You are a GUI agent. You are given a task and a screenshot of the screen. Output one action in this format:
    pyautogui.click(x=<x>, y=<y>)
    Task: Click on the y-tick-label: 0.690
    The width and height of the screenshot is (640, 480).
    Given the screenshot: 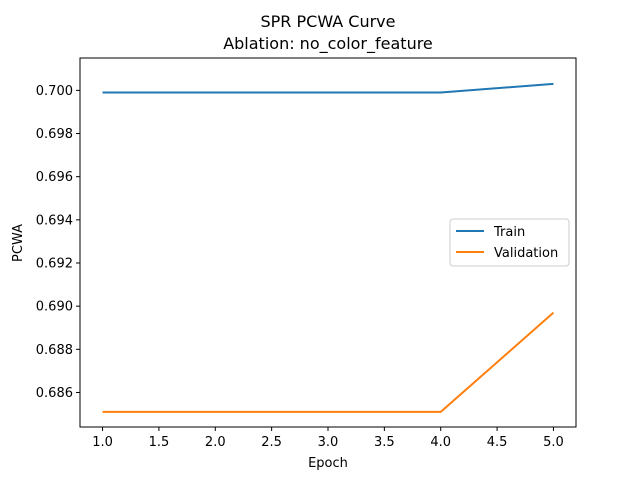 What is the action you would take?
    pyautogui.click(x=54, y=307)
    